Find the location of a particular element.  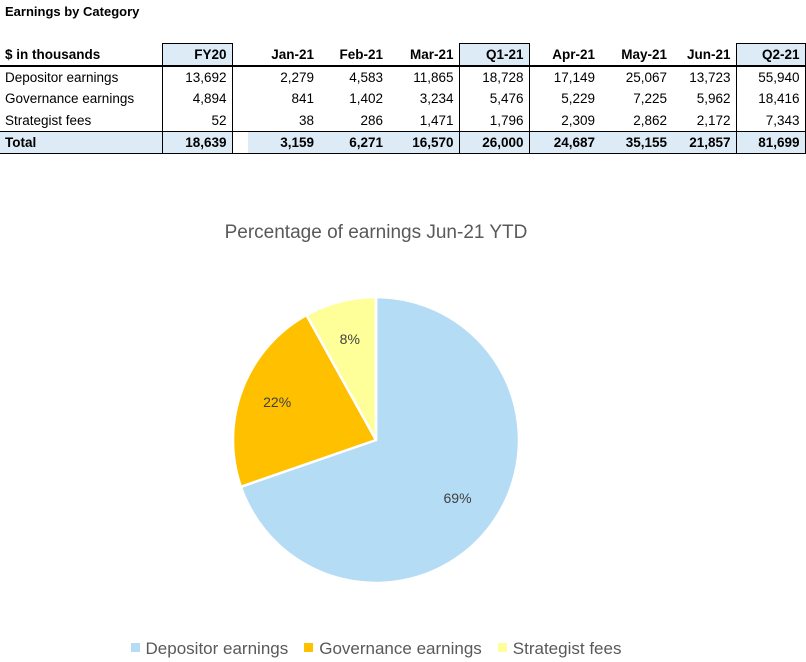

table-cell: 6,271 is located at coordinates (366, 142).